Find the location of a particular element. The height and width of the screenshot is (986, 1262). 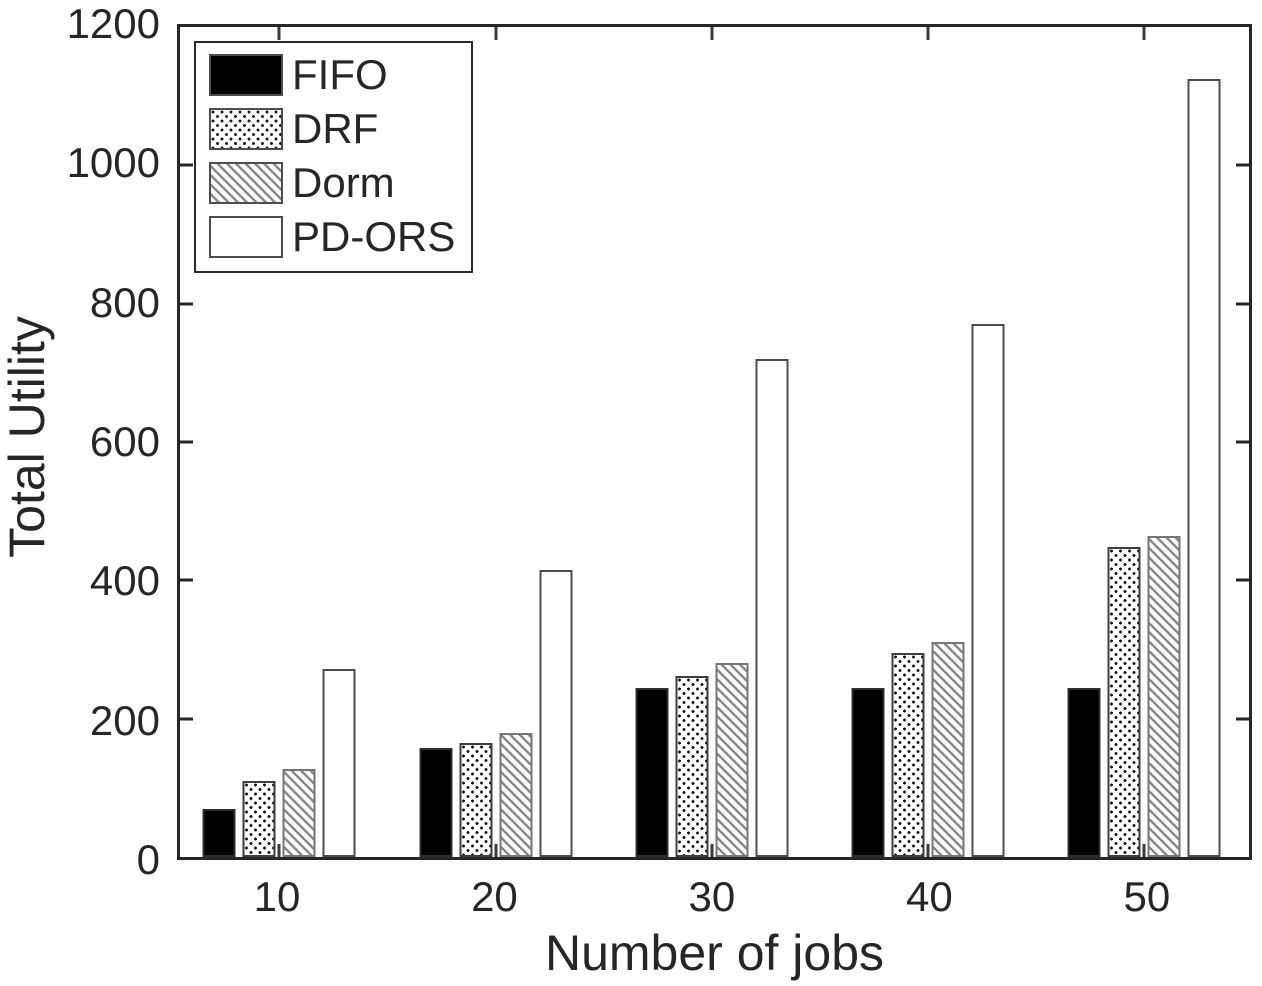

legend-item: PD-ORS is located at coordinates (332, 237).